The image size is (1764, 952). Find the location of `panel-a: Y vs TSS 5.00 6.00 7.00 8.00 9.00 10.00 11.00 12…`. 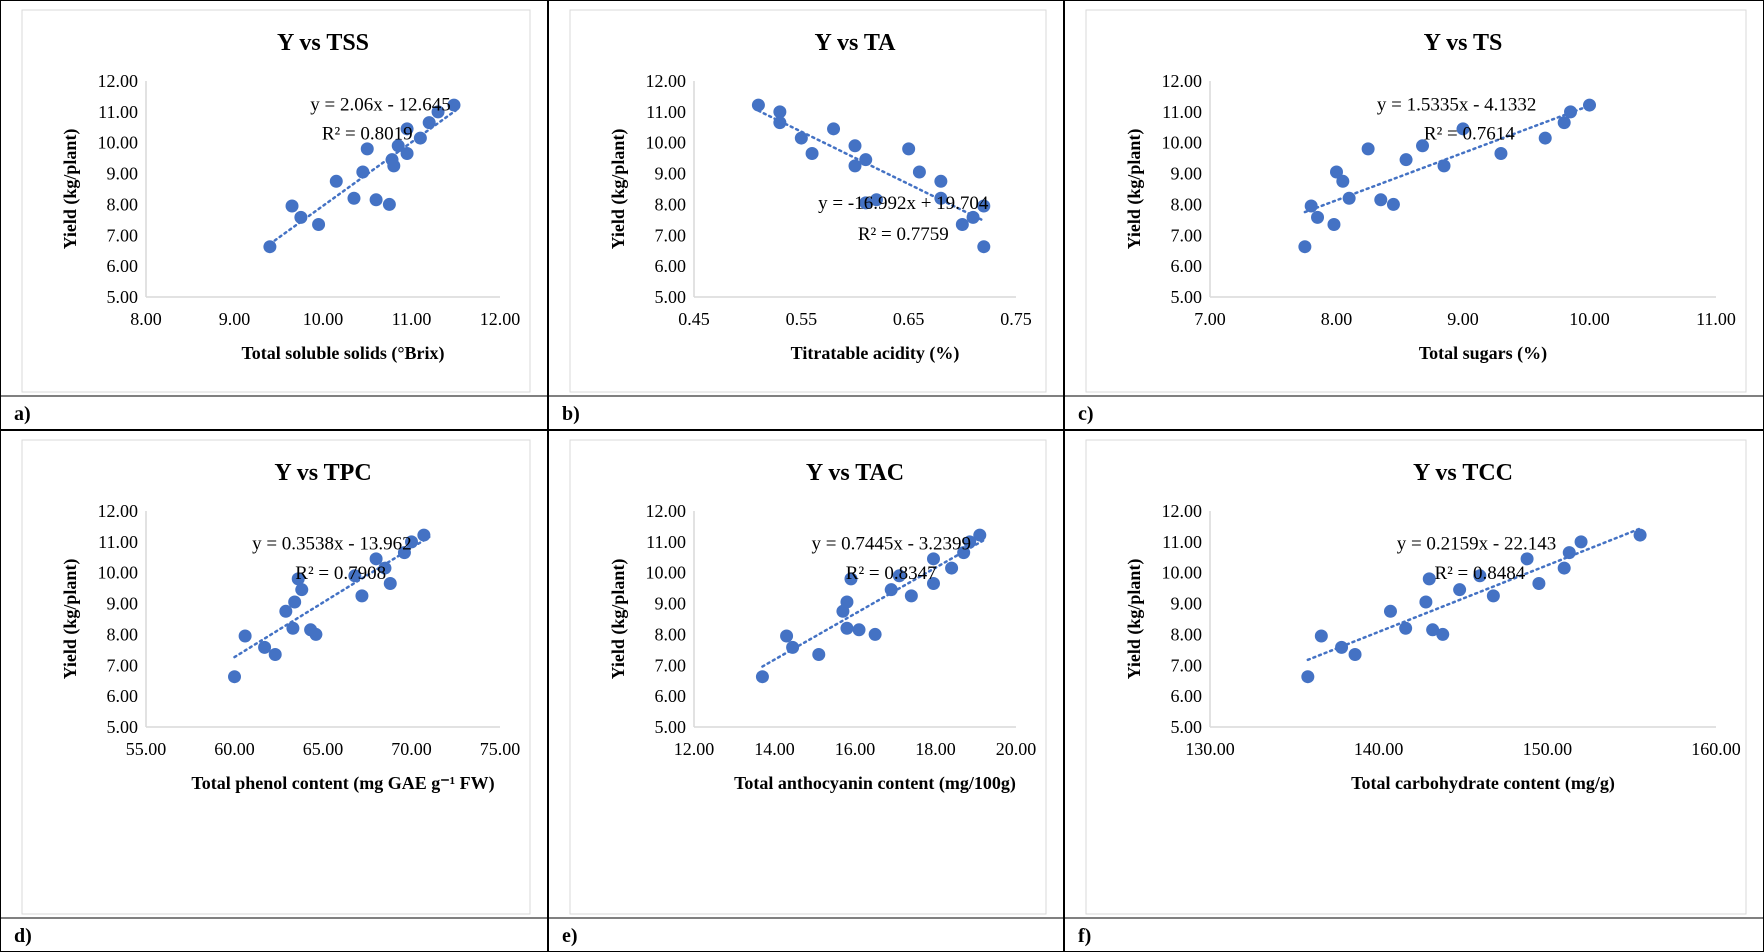

panel-a: Y vs TSS 5.00 6.00 7.00 8.00 9.00 10.00 11.00 12… is located at coordinates (274, 215).